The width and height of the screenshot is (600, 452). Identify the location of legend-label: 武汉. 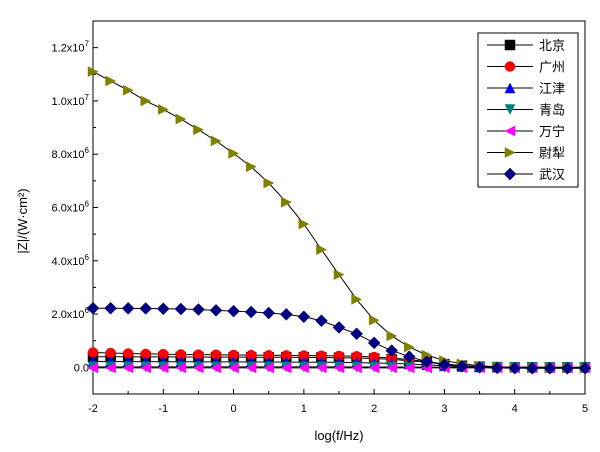
(552, 175).